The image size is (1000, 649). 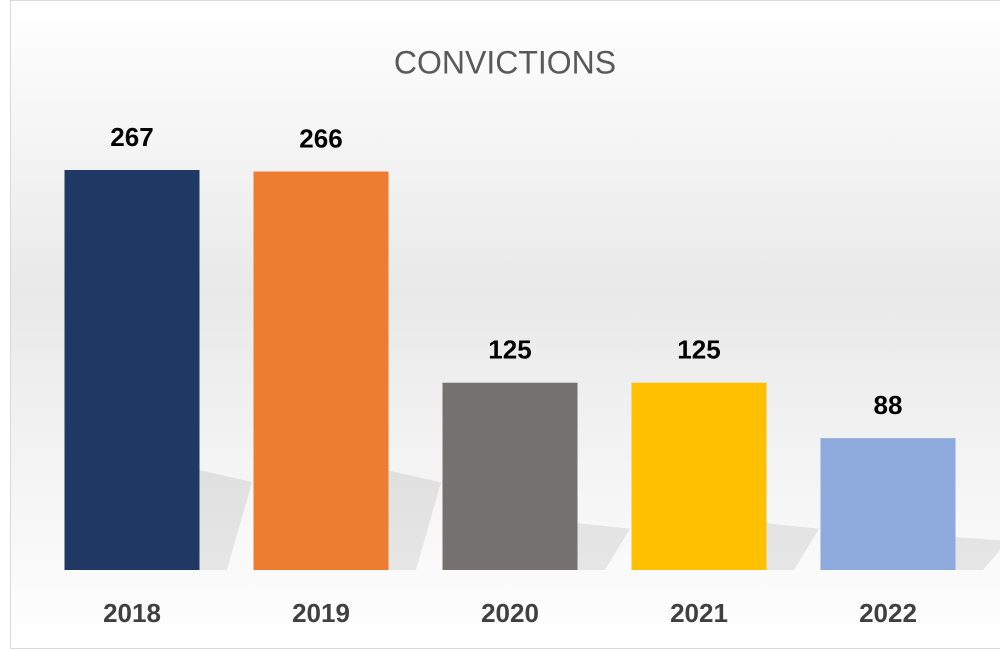 I want to click on data-label: 266, so click(x=320, y=138).